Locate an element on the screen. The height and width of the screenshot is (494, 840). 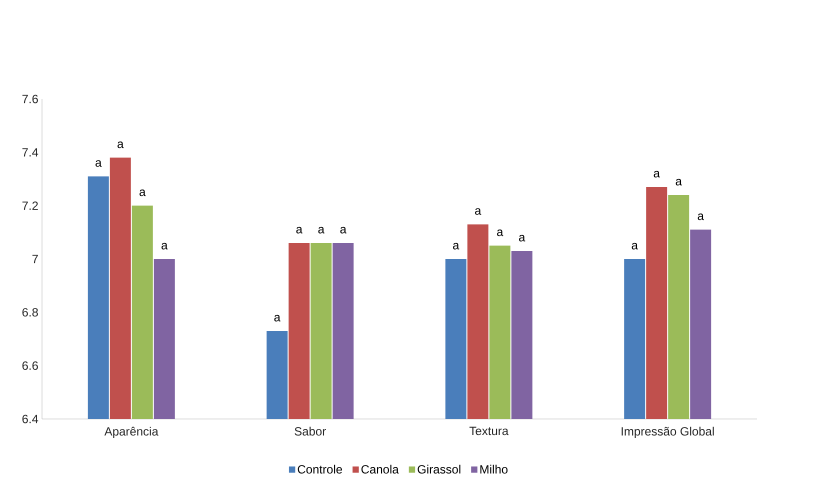
y-tick-label: 7.4 is located at coordinates (30, 152).